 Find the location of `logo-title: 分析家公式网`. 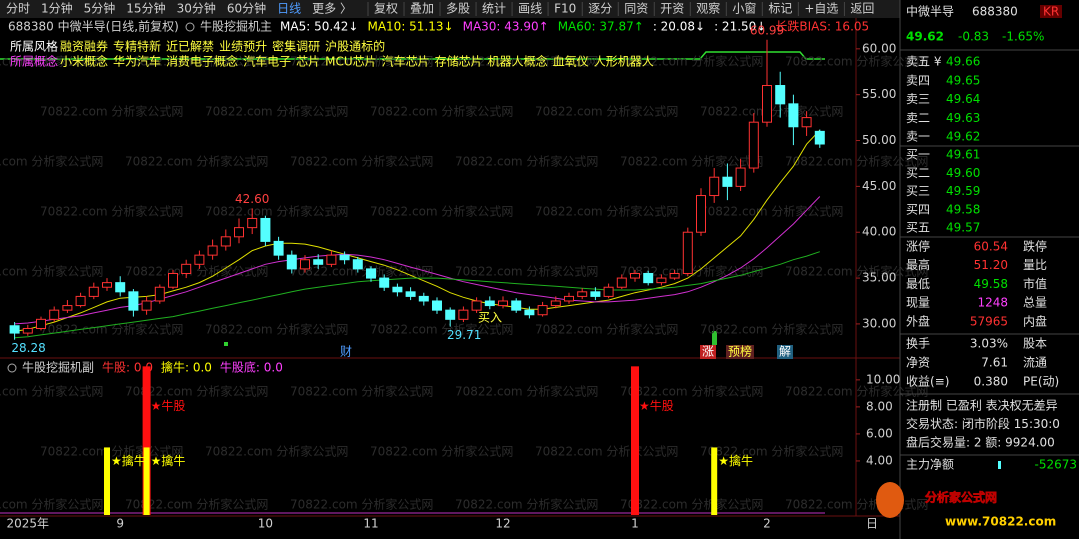

logo-title: 分析家公式网 is located at coordinates (961, 497).